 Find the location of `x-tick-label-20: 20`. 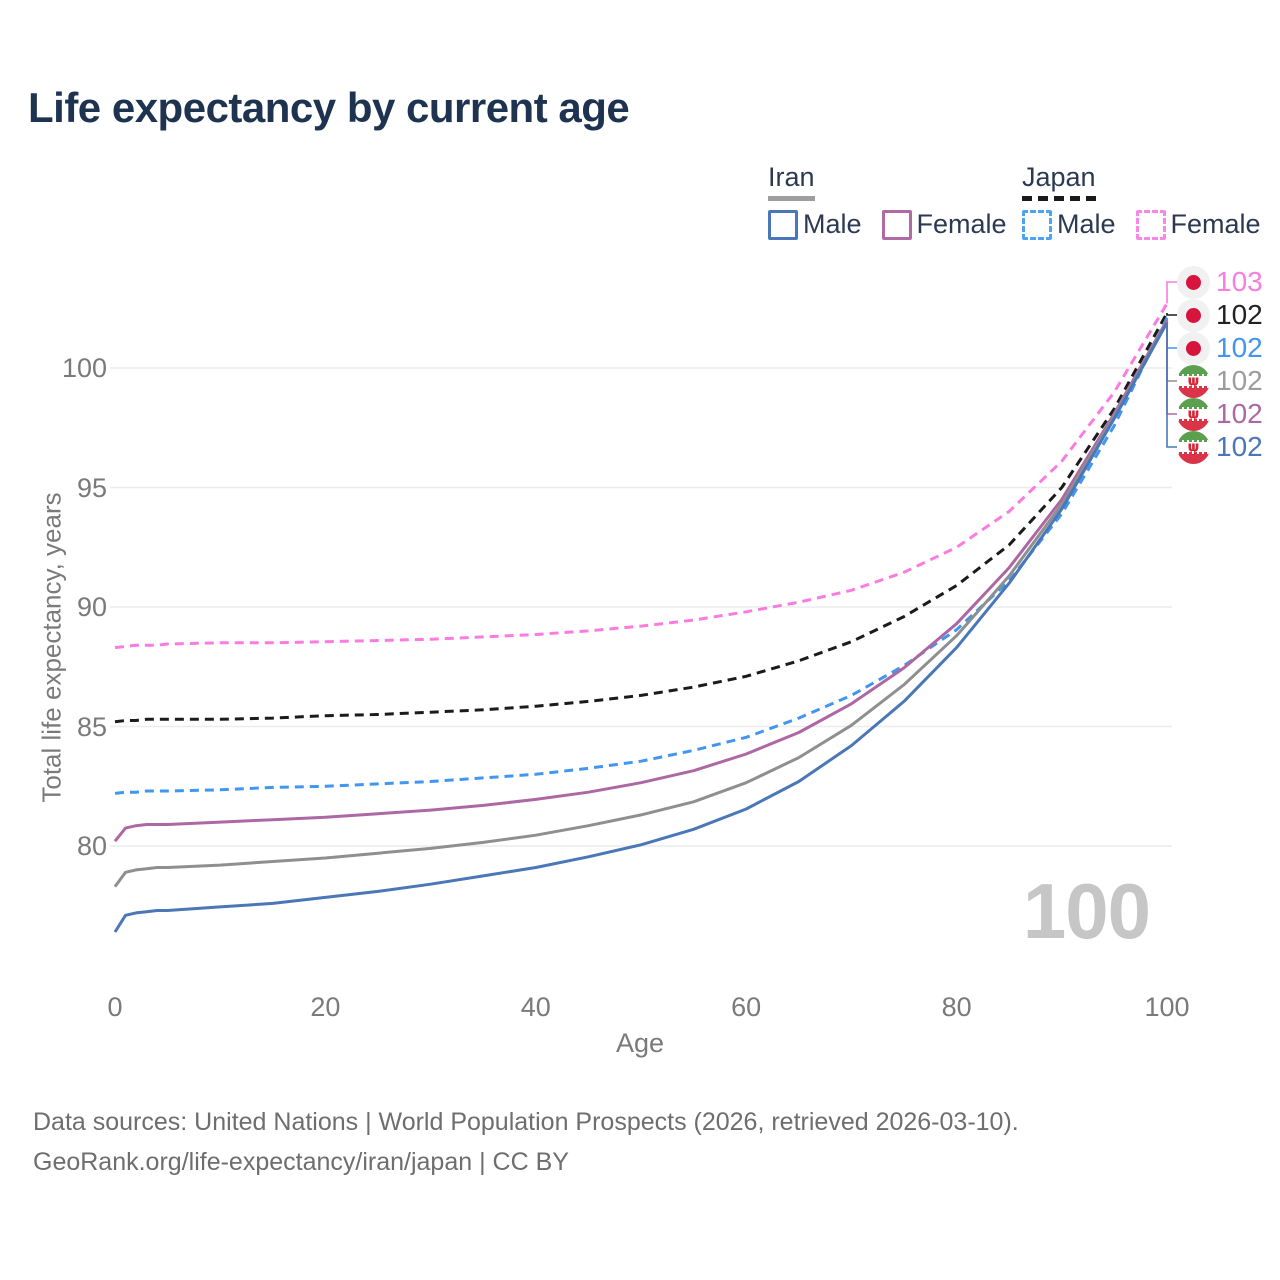

x-tick-label-20: 20 is located at coordinates (325, 1007).